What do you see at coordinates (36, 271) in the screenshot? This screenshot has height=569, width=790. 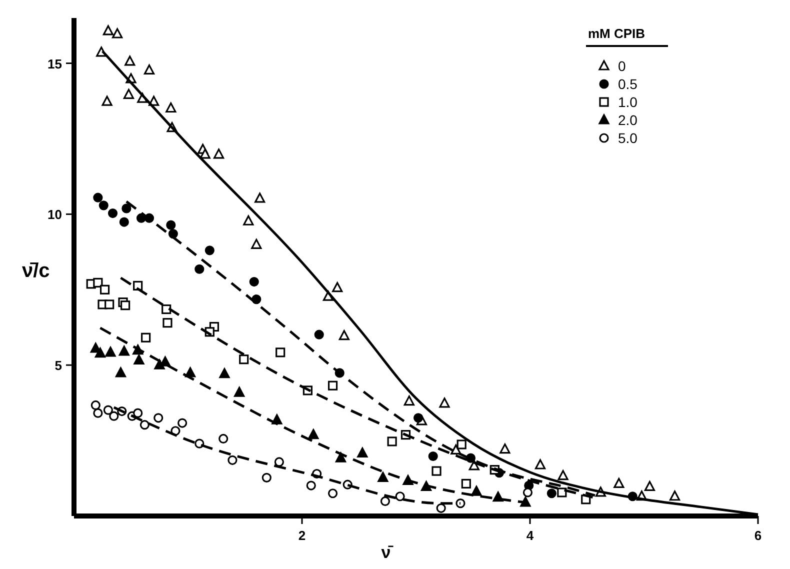 I see `y-axis-title: ν̄/c` at bounding box center [36, 271].